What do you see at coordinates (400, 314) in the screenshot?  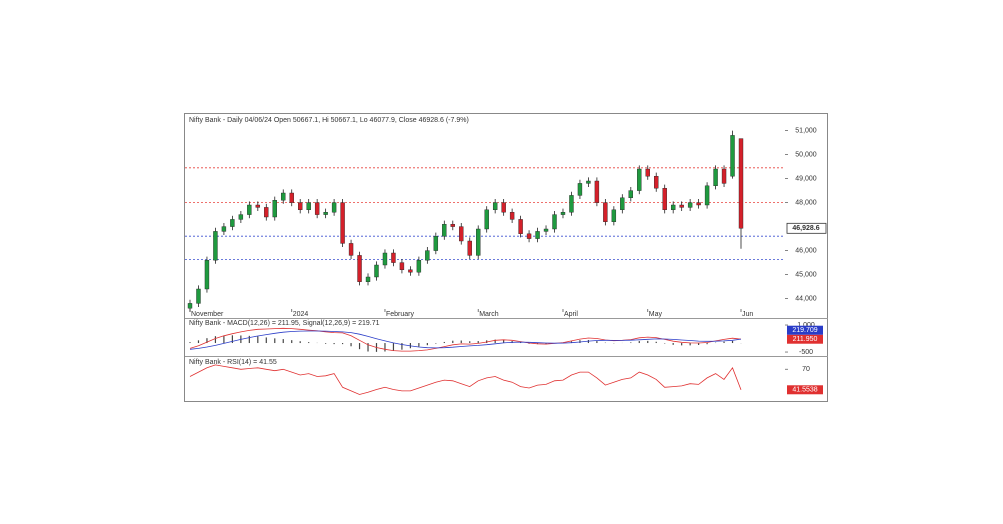 I see `x-tick-label: February` at bounding box center [400, 314].